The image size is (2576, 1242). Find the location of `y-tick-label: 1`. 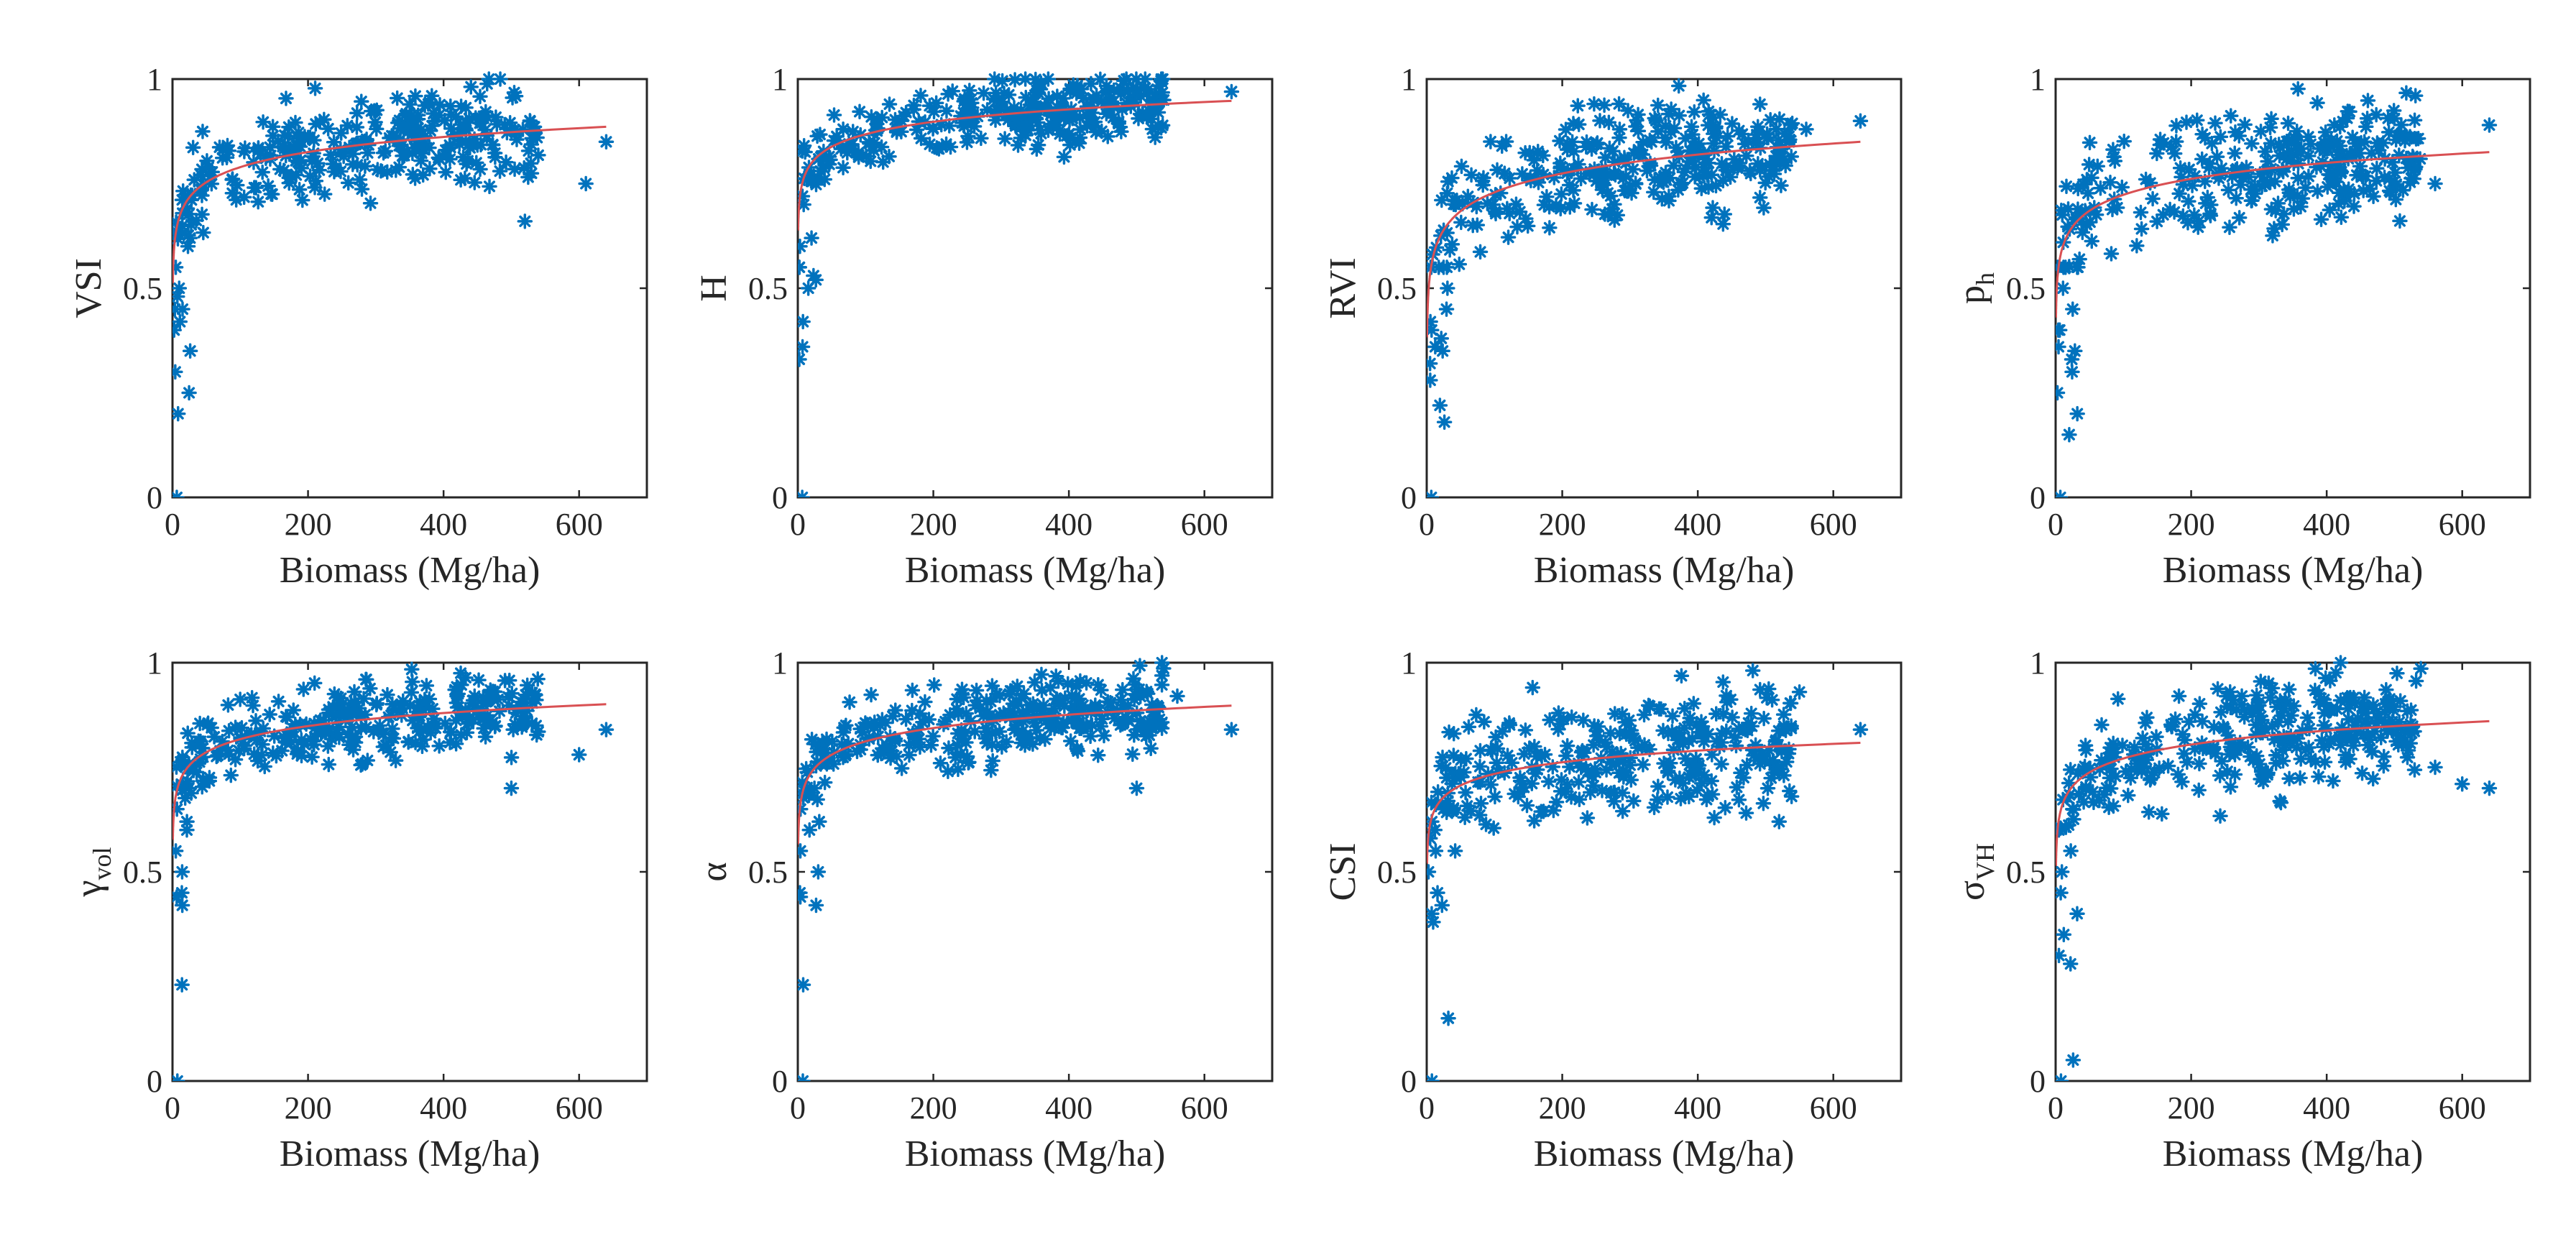

y-tick-label: 1 is located at coordinates (2038, 79).